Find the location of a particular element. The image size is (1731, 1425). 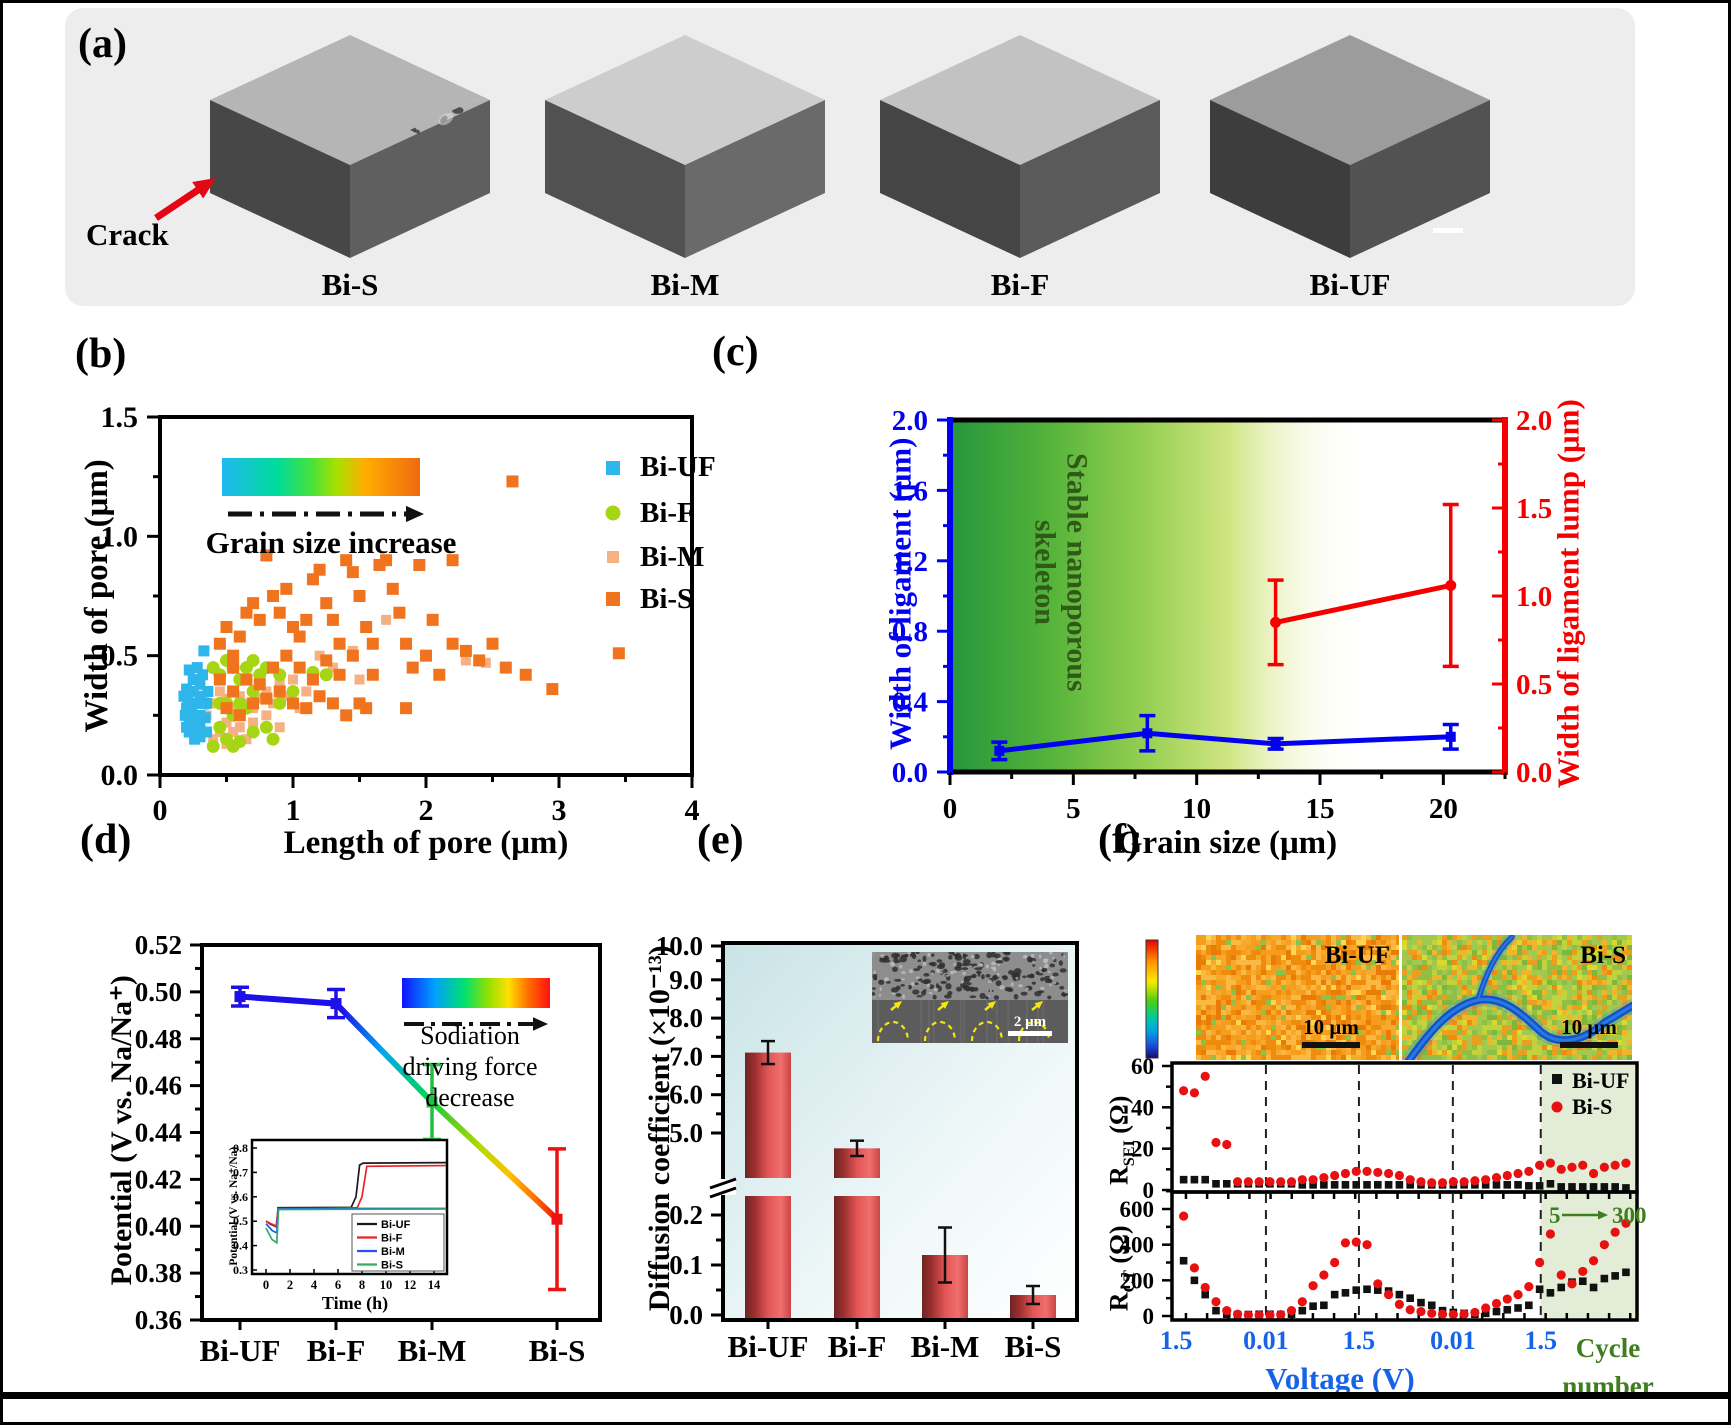

tick-label: 1.6 is located at coordinates (910, 491).